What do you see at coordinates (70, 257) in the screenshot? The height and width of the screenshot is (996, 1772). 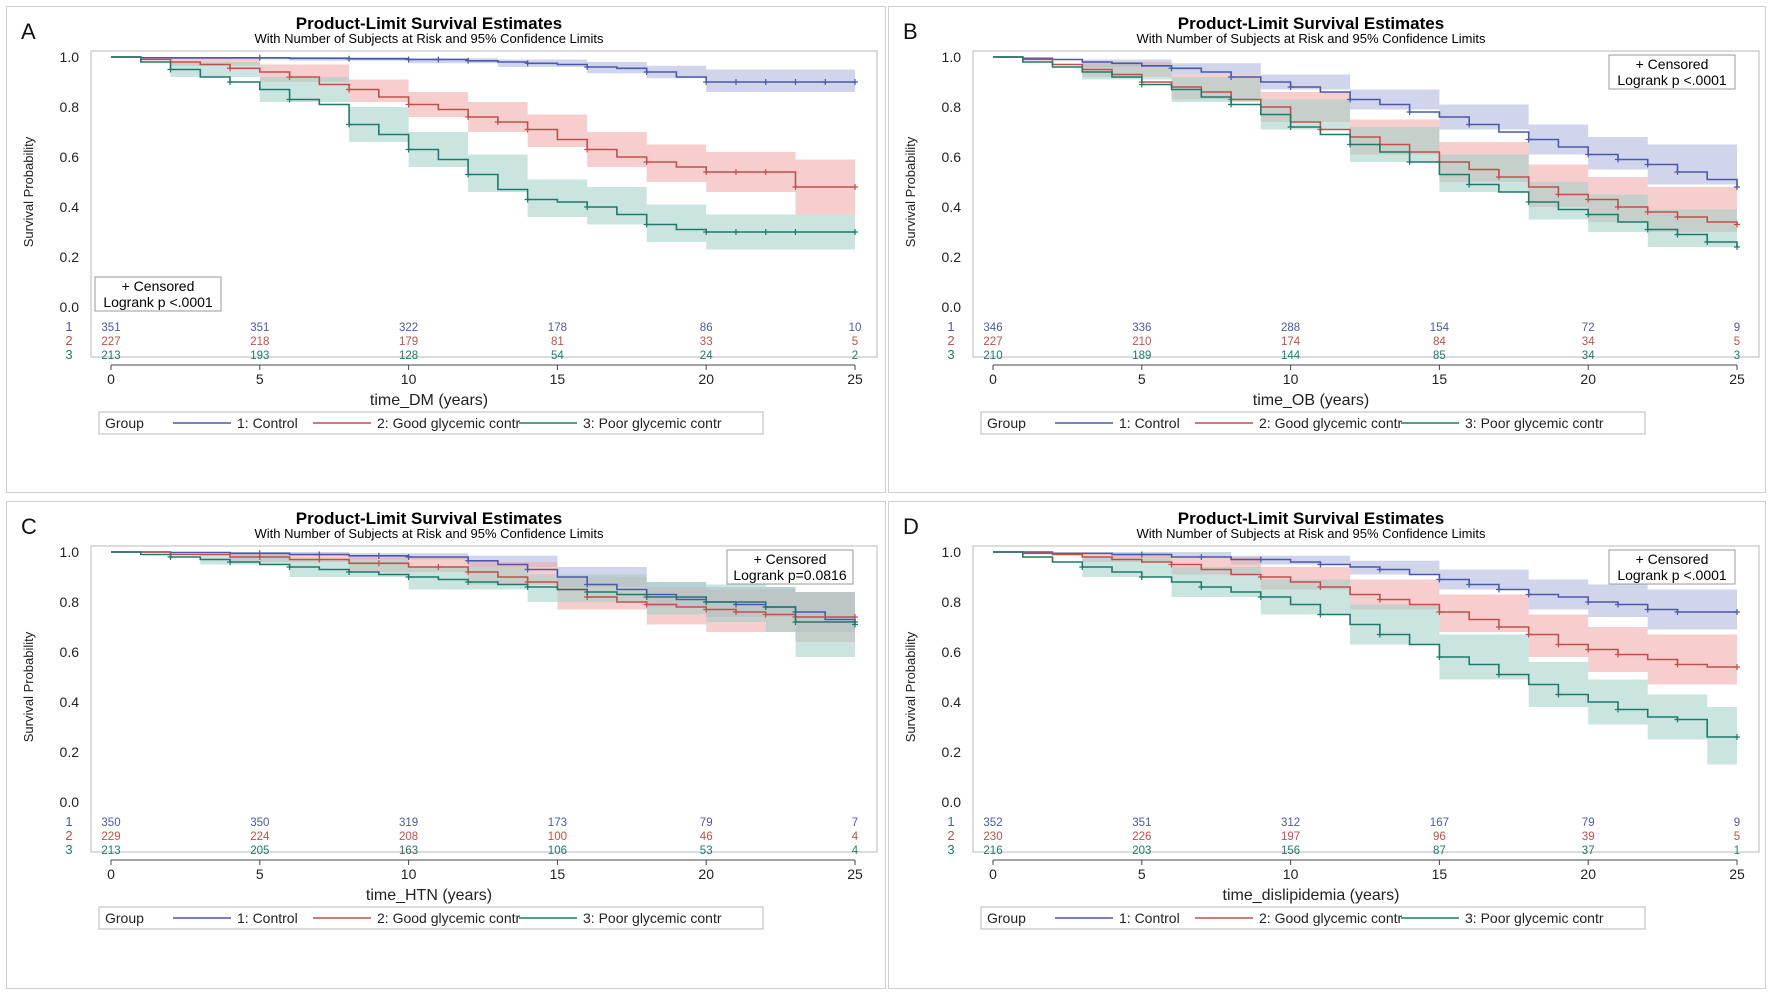 I see `y-tick-label: 0.2` at bounding box center [70, 257].